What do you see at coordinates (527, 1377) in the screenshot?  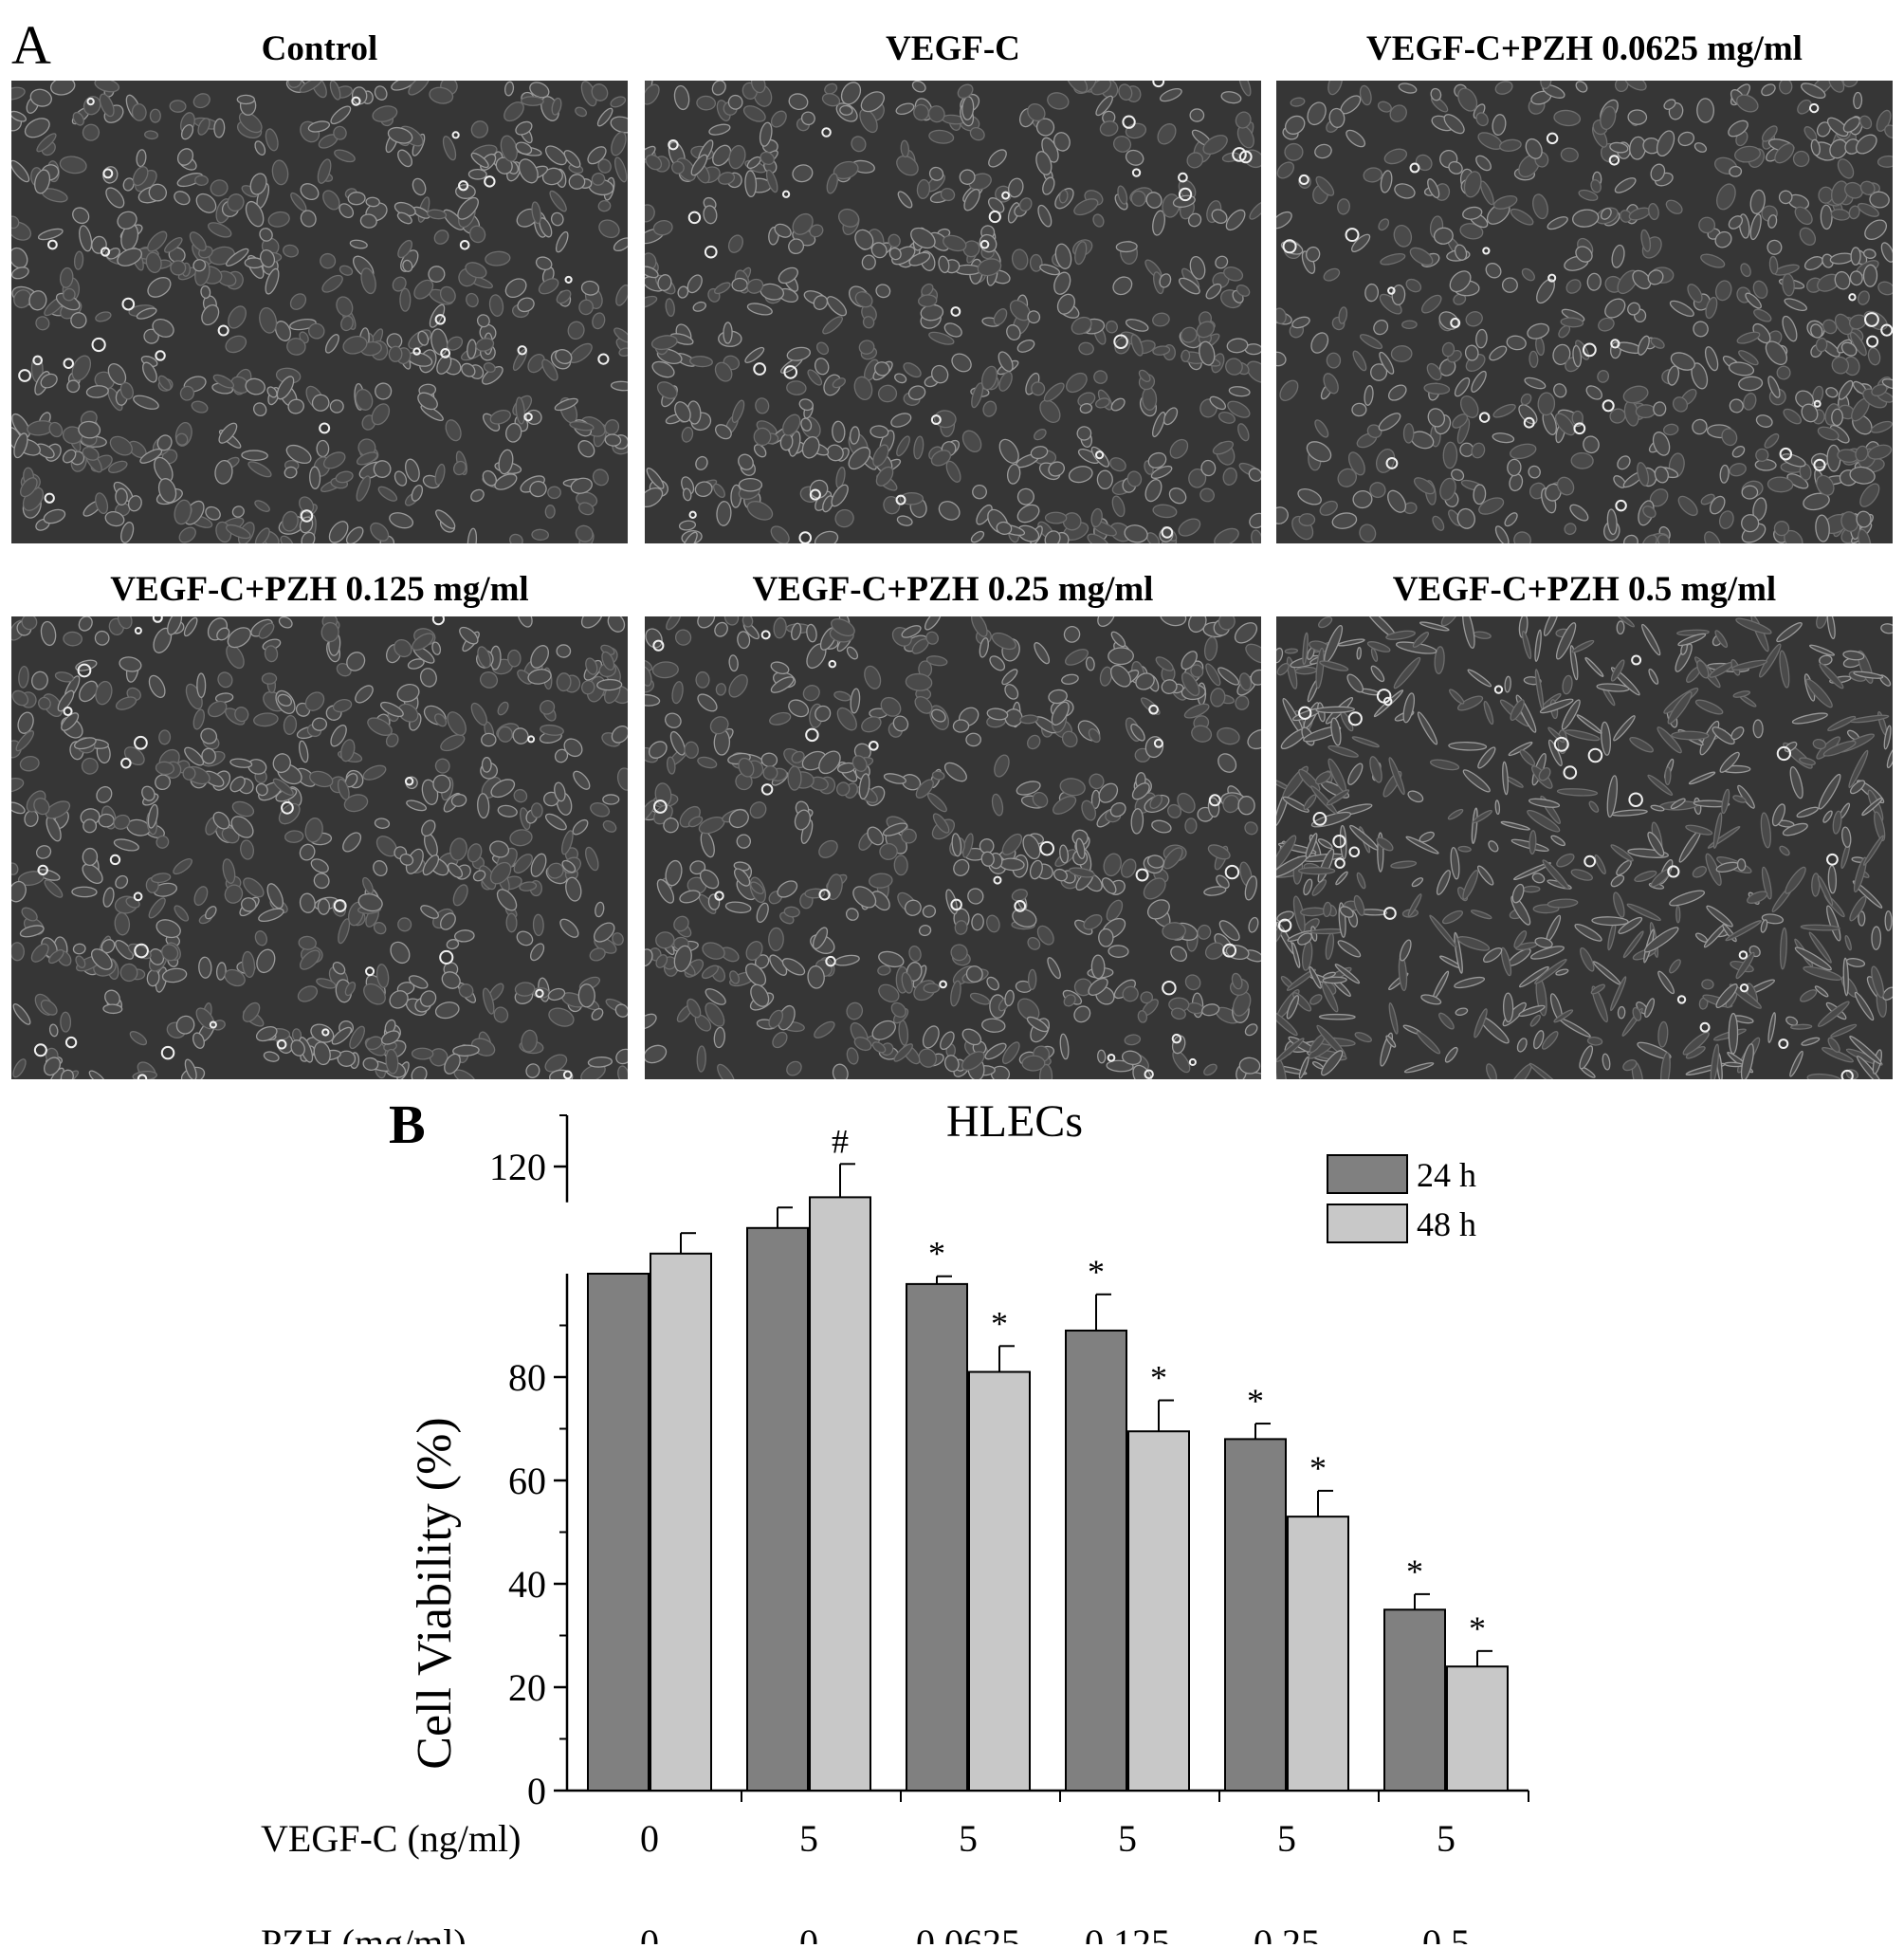 I see `y-tick-label: 80` at bounding box center [527, 1377].